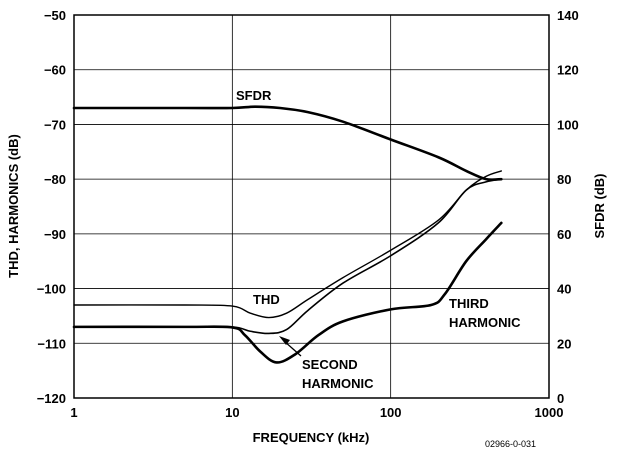  What do you see at coordinates (232, 412) in the screenshot?
I see `x-tick-label: 10` at bounding box center [232, 412].